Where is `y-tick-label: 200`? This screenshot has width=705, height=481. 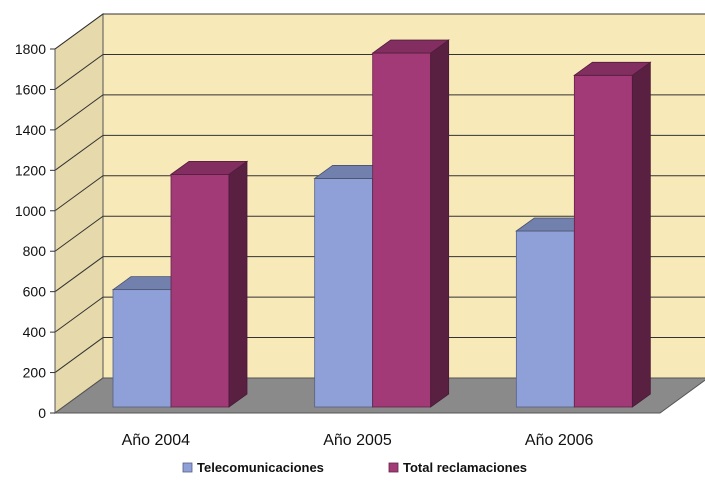
y-tick-label: 200 is located at coordinates (35, 373).